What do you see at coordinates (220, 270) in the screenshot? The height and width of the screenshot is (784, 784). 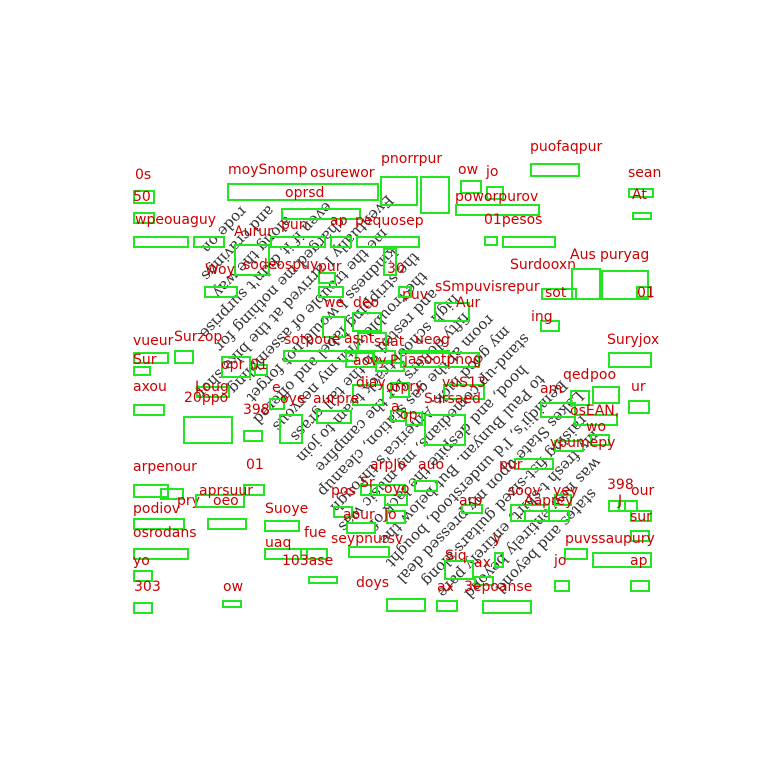 I see `detection-label: Woy` at bounding box center [220, 270].